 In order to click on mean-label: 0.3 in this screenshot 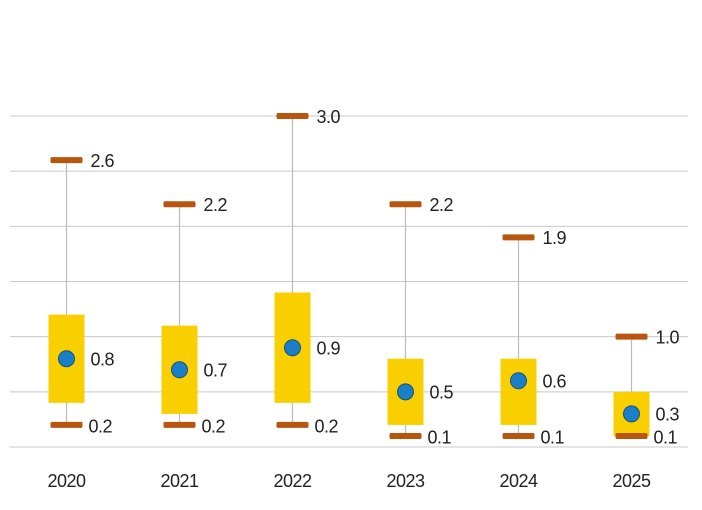, I will do `click(668, 415)`.